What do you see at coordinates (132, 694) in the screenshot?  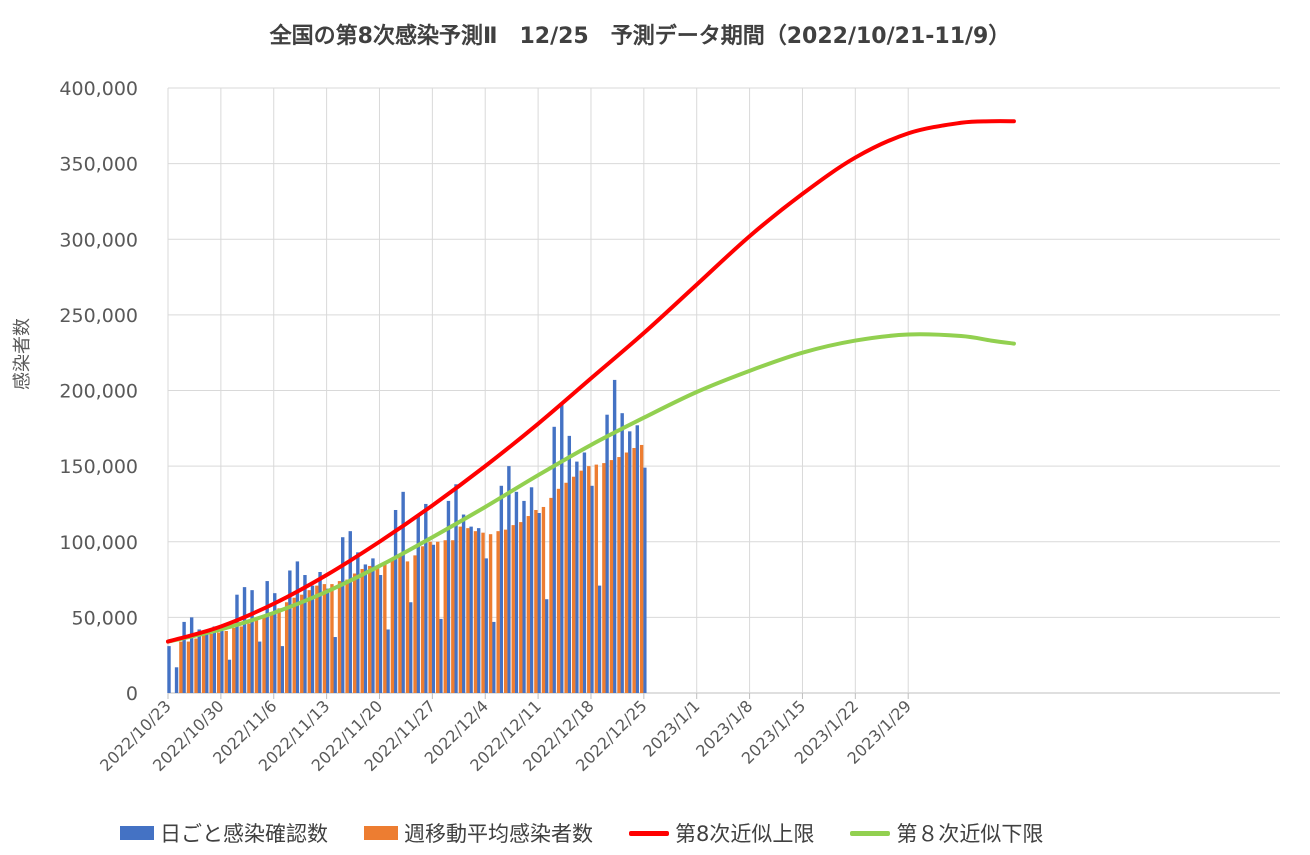 I see `y-tick-label: 0` at bounding box center [132, 694].